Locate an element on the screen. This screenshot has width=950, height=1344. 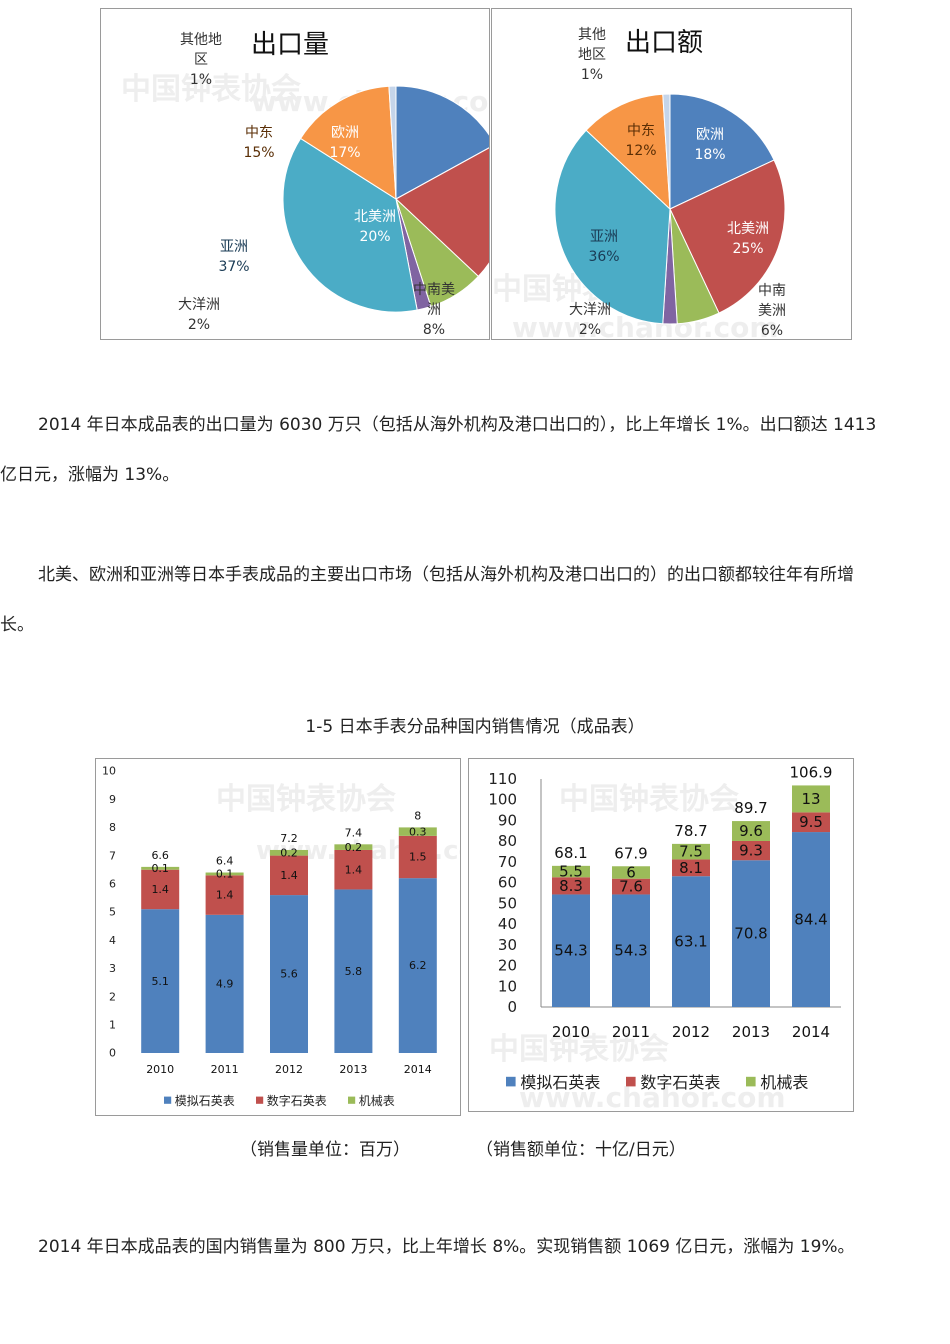
y-tick-label: 30 is located at coordinates (507, 945).